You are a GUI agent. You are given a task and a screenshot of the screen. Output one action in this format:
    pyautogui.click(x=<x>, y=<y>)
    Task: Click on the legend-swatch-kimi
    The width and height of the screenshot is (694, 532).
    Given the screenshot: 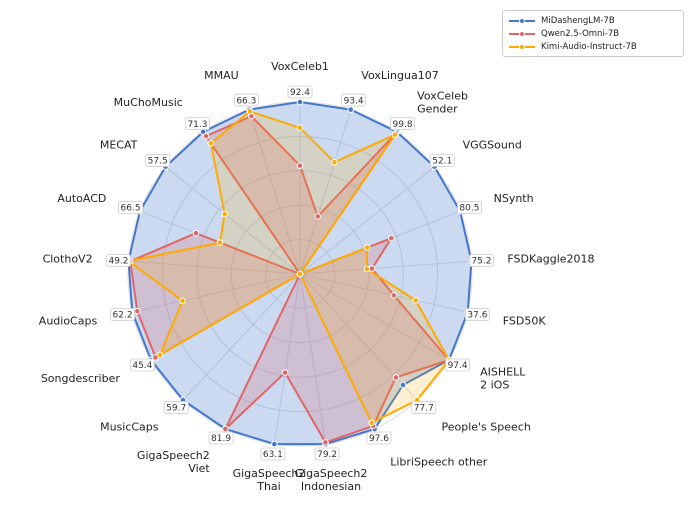 What is the action you would take?
    pyautogui.click(x=522, y=47)
    